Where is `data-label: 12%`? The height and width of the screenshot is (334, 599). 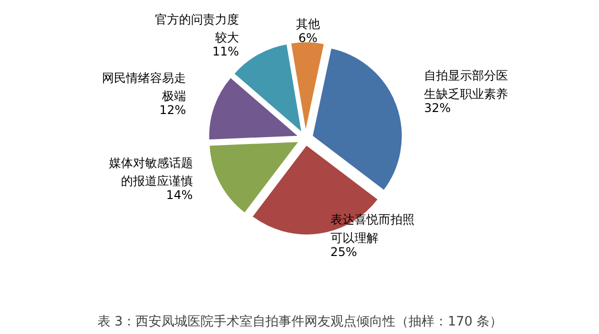 data-label: 12% is located at coordinates (172, 110).